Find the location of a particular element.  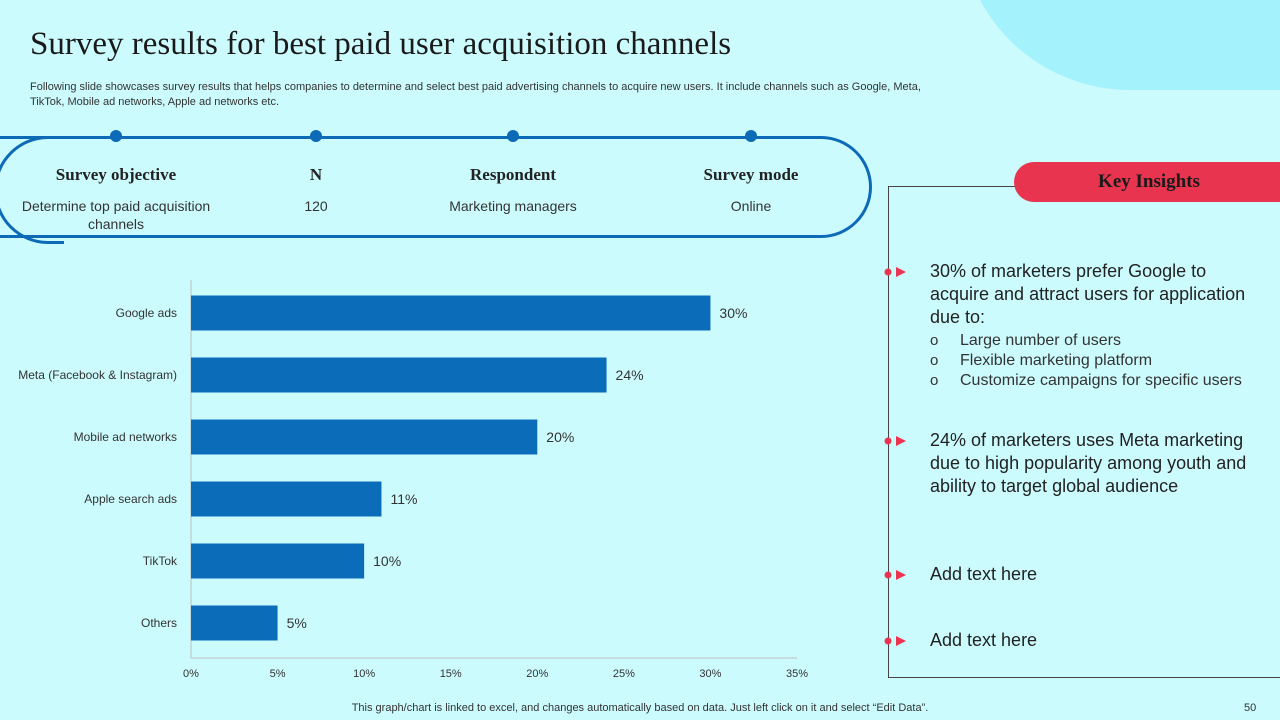

survey-value-objective: Determine top paid acquisition channels is located at coordinates (116, 215).